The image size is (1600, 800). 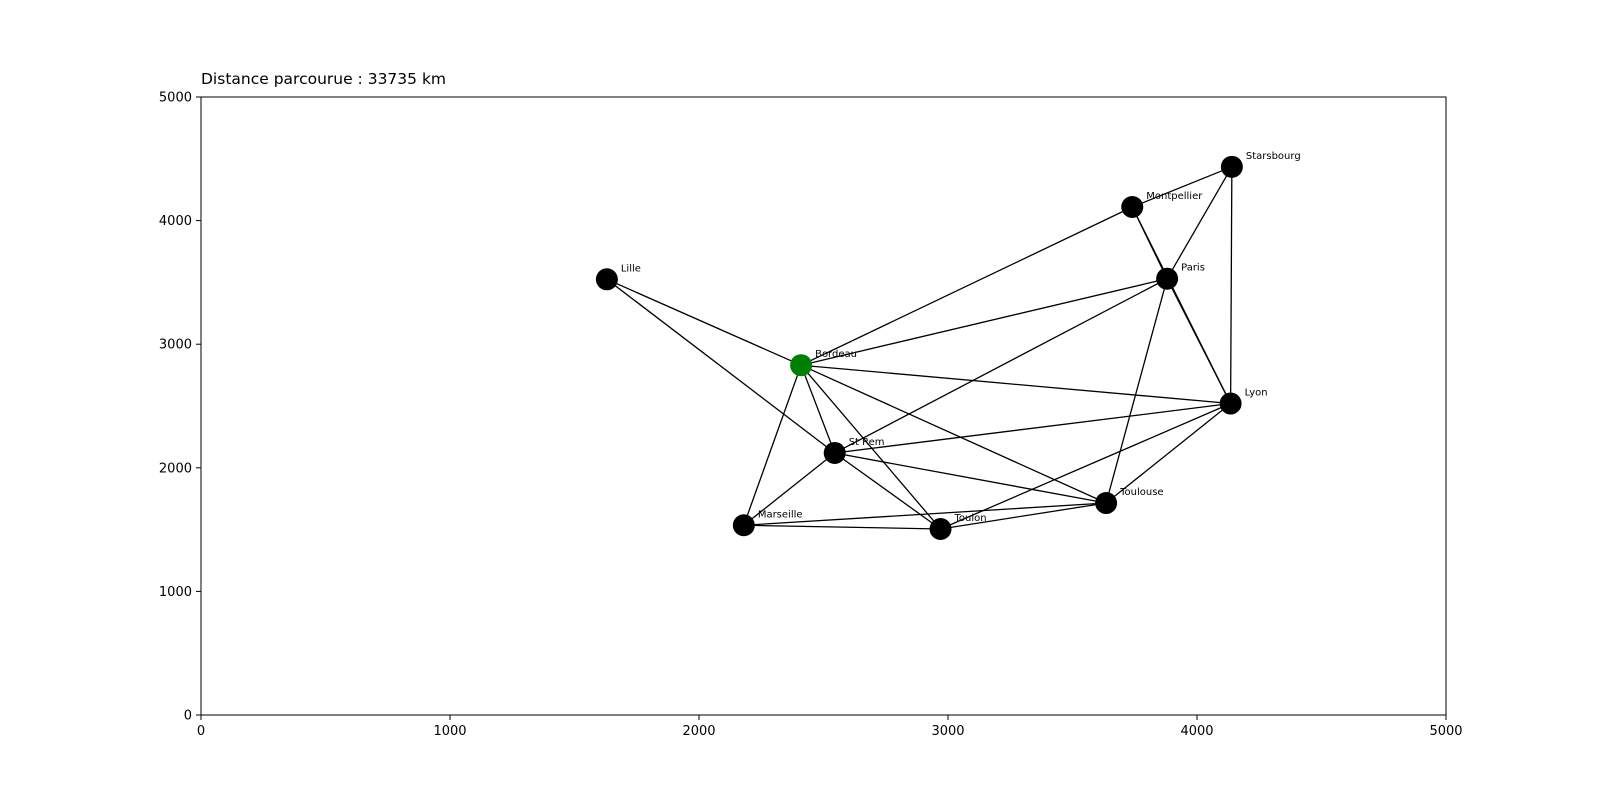 What do you see at coordinates (789, 489) in the screenshot?
I see `edge-st-rem-marseille` at bounding box center [789, 489].